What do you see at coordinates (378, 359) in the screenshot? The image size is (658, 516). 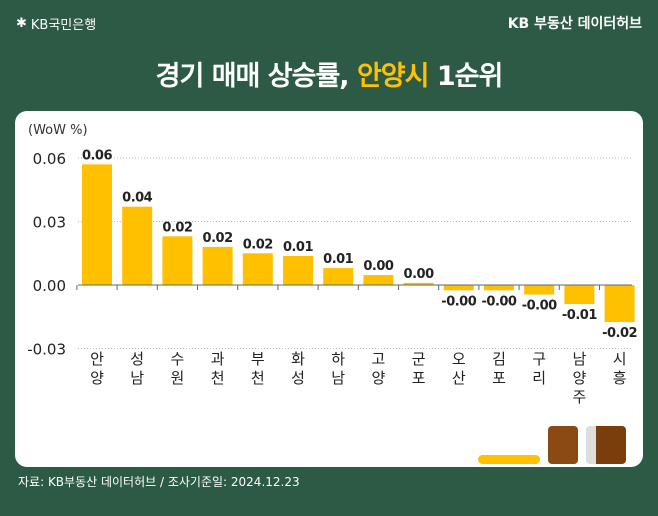 I see `x-tick-label: 고` at bounding box center [378, 359].